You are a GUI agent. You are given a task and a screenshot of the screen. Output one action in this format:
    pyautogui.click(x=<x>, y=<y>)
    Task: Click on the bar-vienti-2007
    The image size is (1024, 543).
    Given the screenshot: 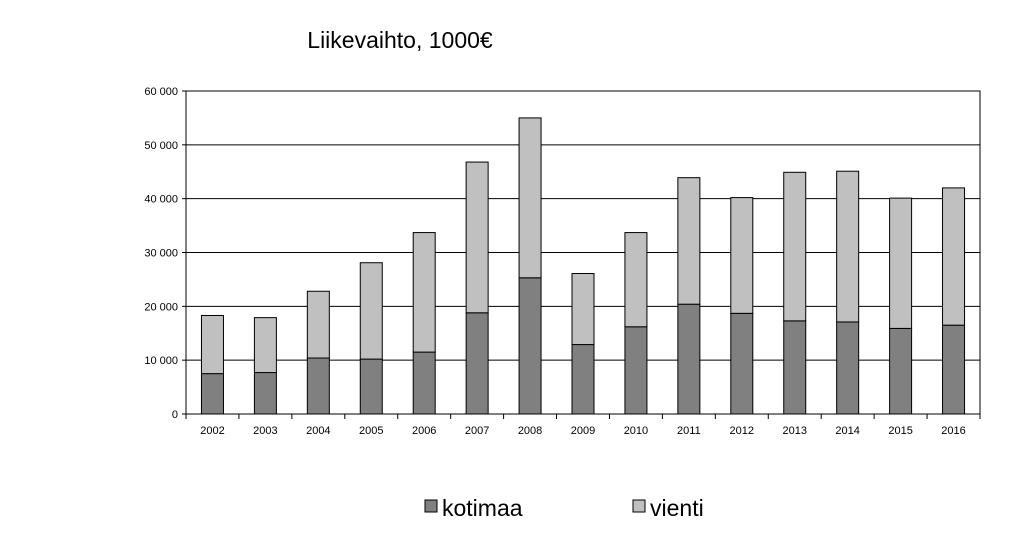 What is the action you would take?
    pyautogui.click(x=477, y=237)
    